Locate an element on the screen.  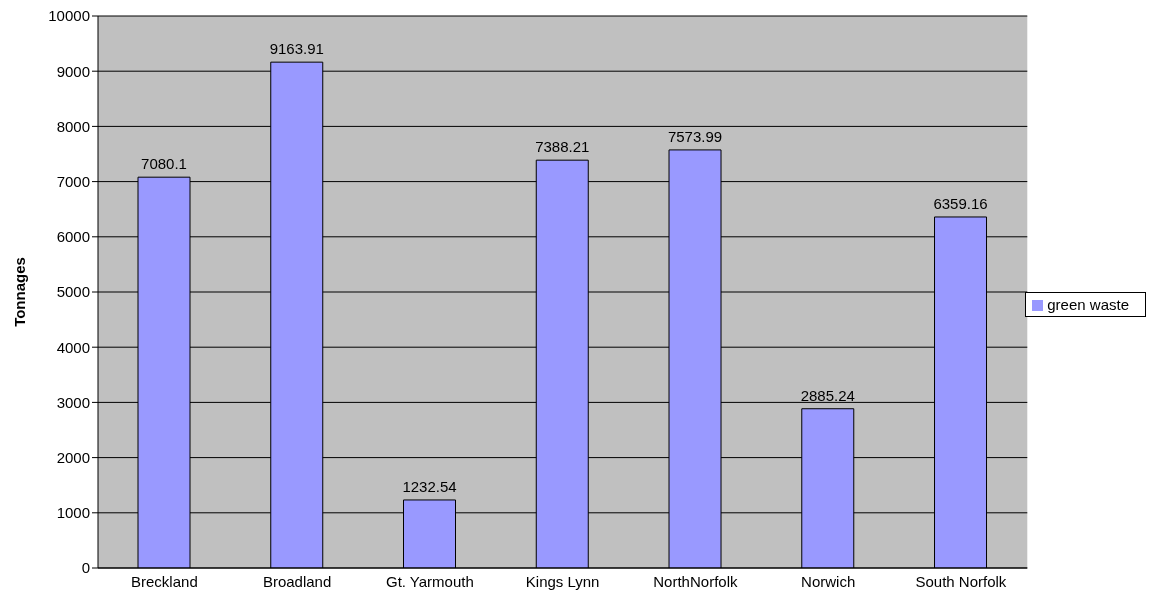
y-tick-label: 8000 is located at coordinates (73, 126).